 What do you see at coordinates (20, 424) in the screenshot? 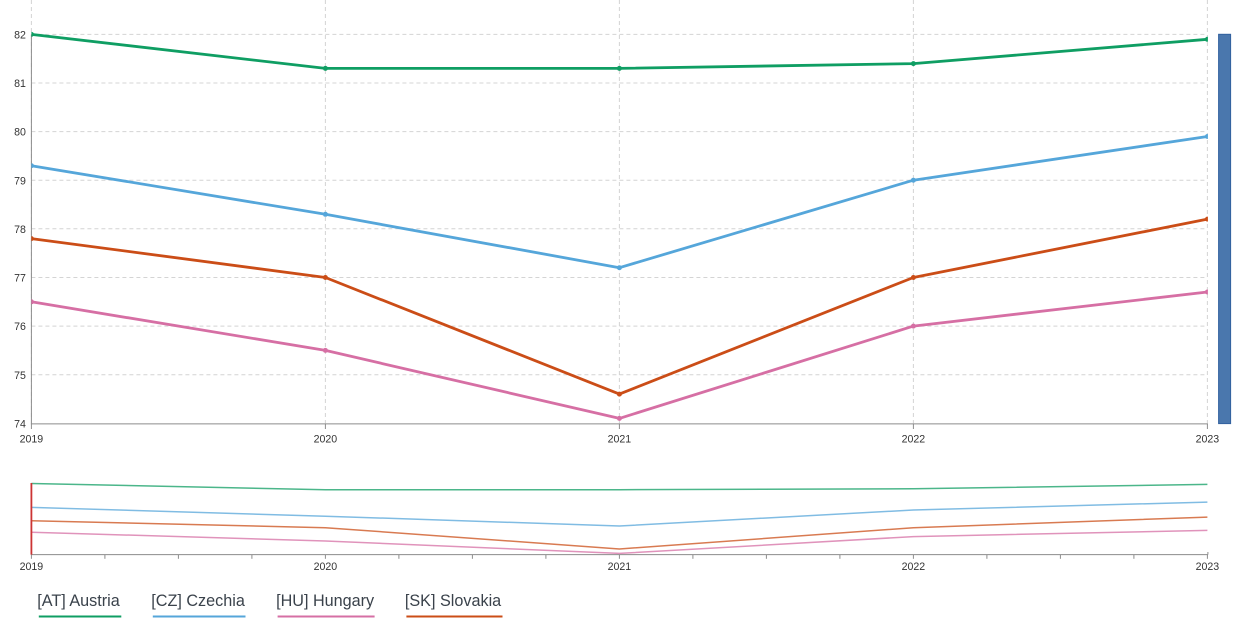
I see `svg-text: 74` at bounding box center [20, 424].